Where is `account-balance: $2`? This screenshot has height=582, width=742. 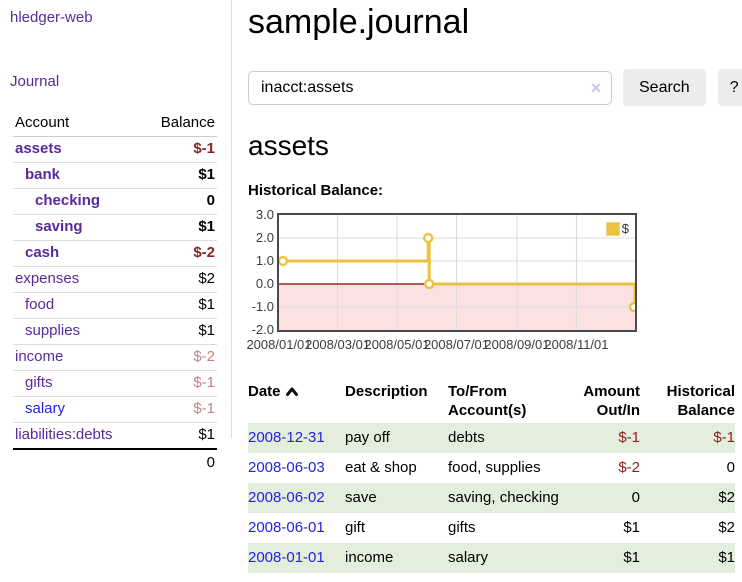 account-balance: $2 is located at coordinates (179, 279).